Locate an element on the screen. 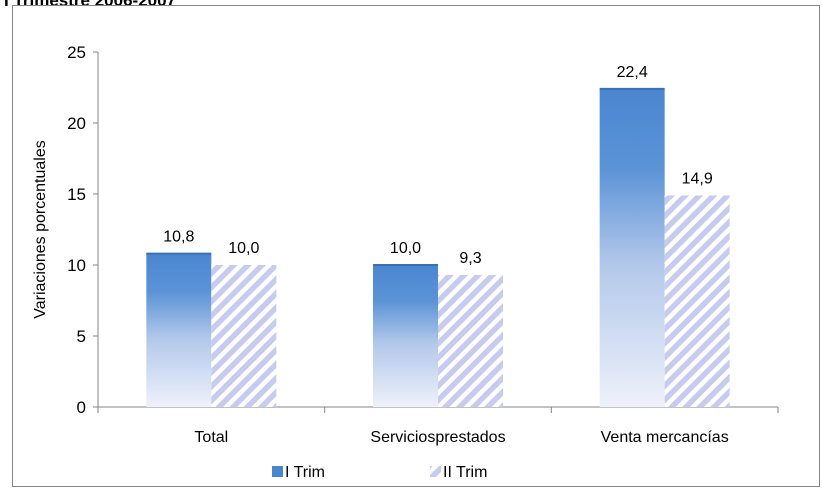  legend-label: II Trim is located at coordinates (465, 472).